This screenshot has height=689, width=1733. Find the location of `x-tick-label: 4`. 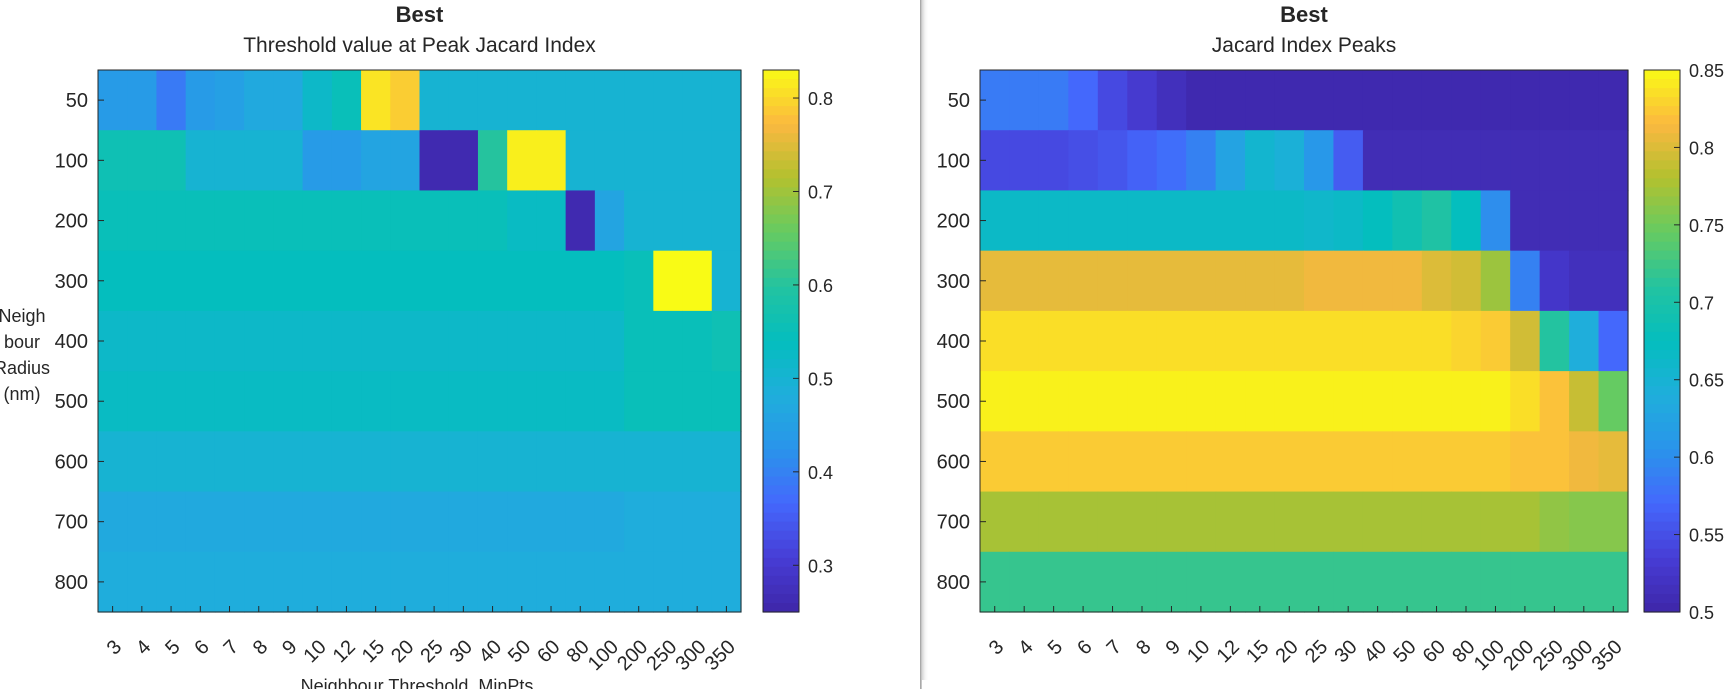

x-tick-label: 4 is located at coordinates (1025, 647).